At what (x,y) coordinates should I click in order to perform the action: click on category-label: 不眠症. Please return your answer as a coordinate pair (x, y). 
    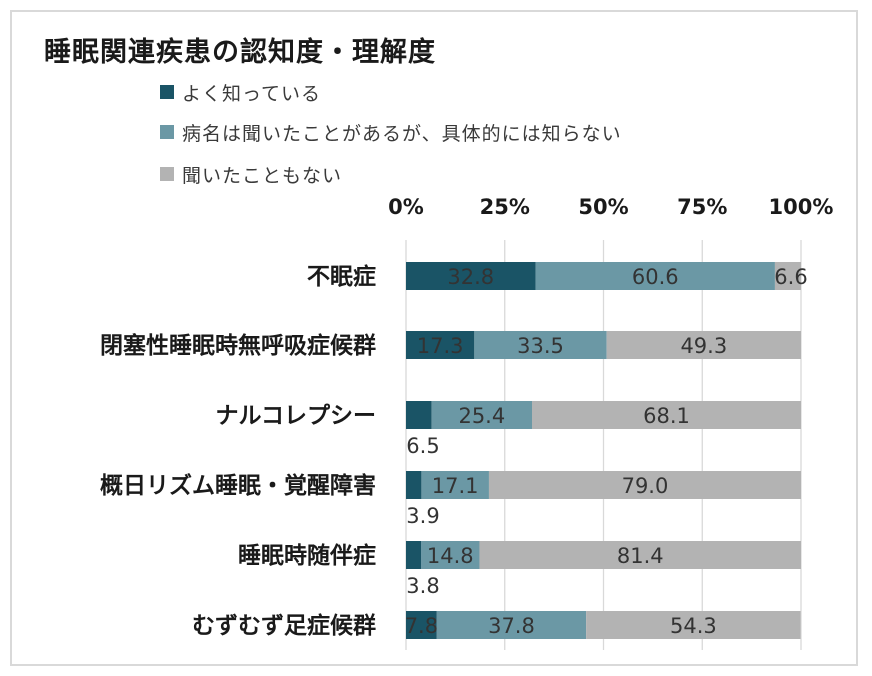
    Looking at the image, I should click on (341, 276).